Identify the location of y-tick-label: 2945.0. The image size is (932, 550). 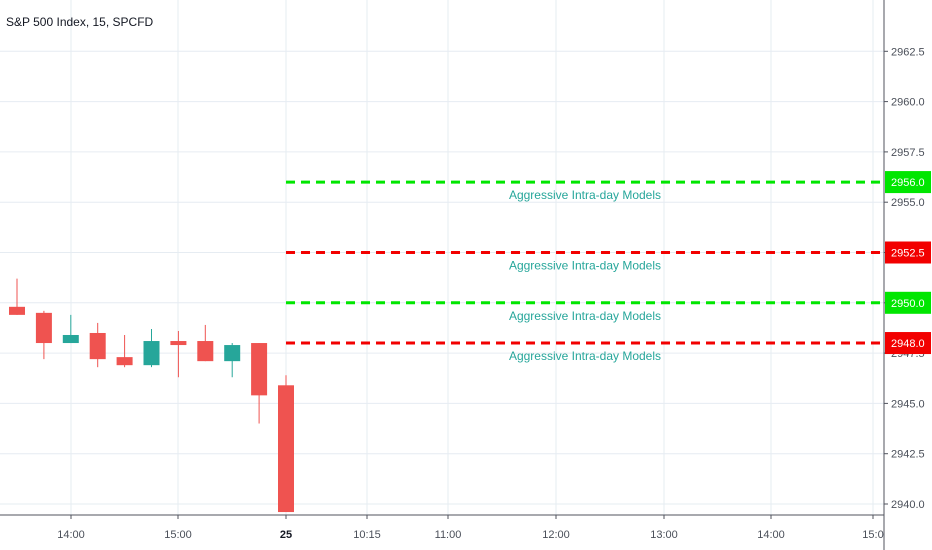
(908, 404).